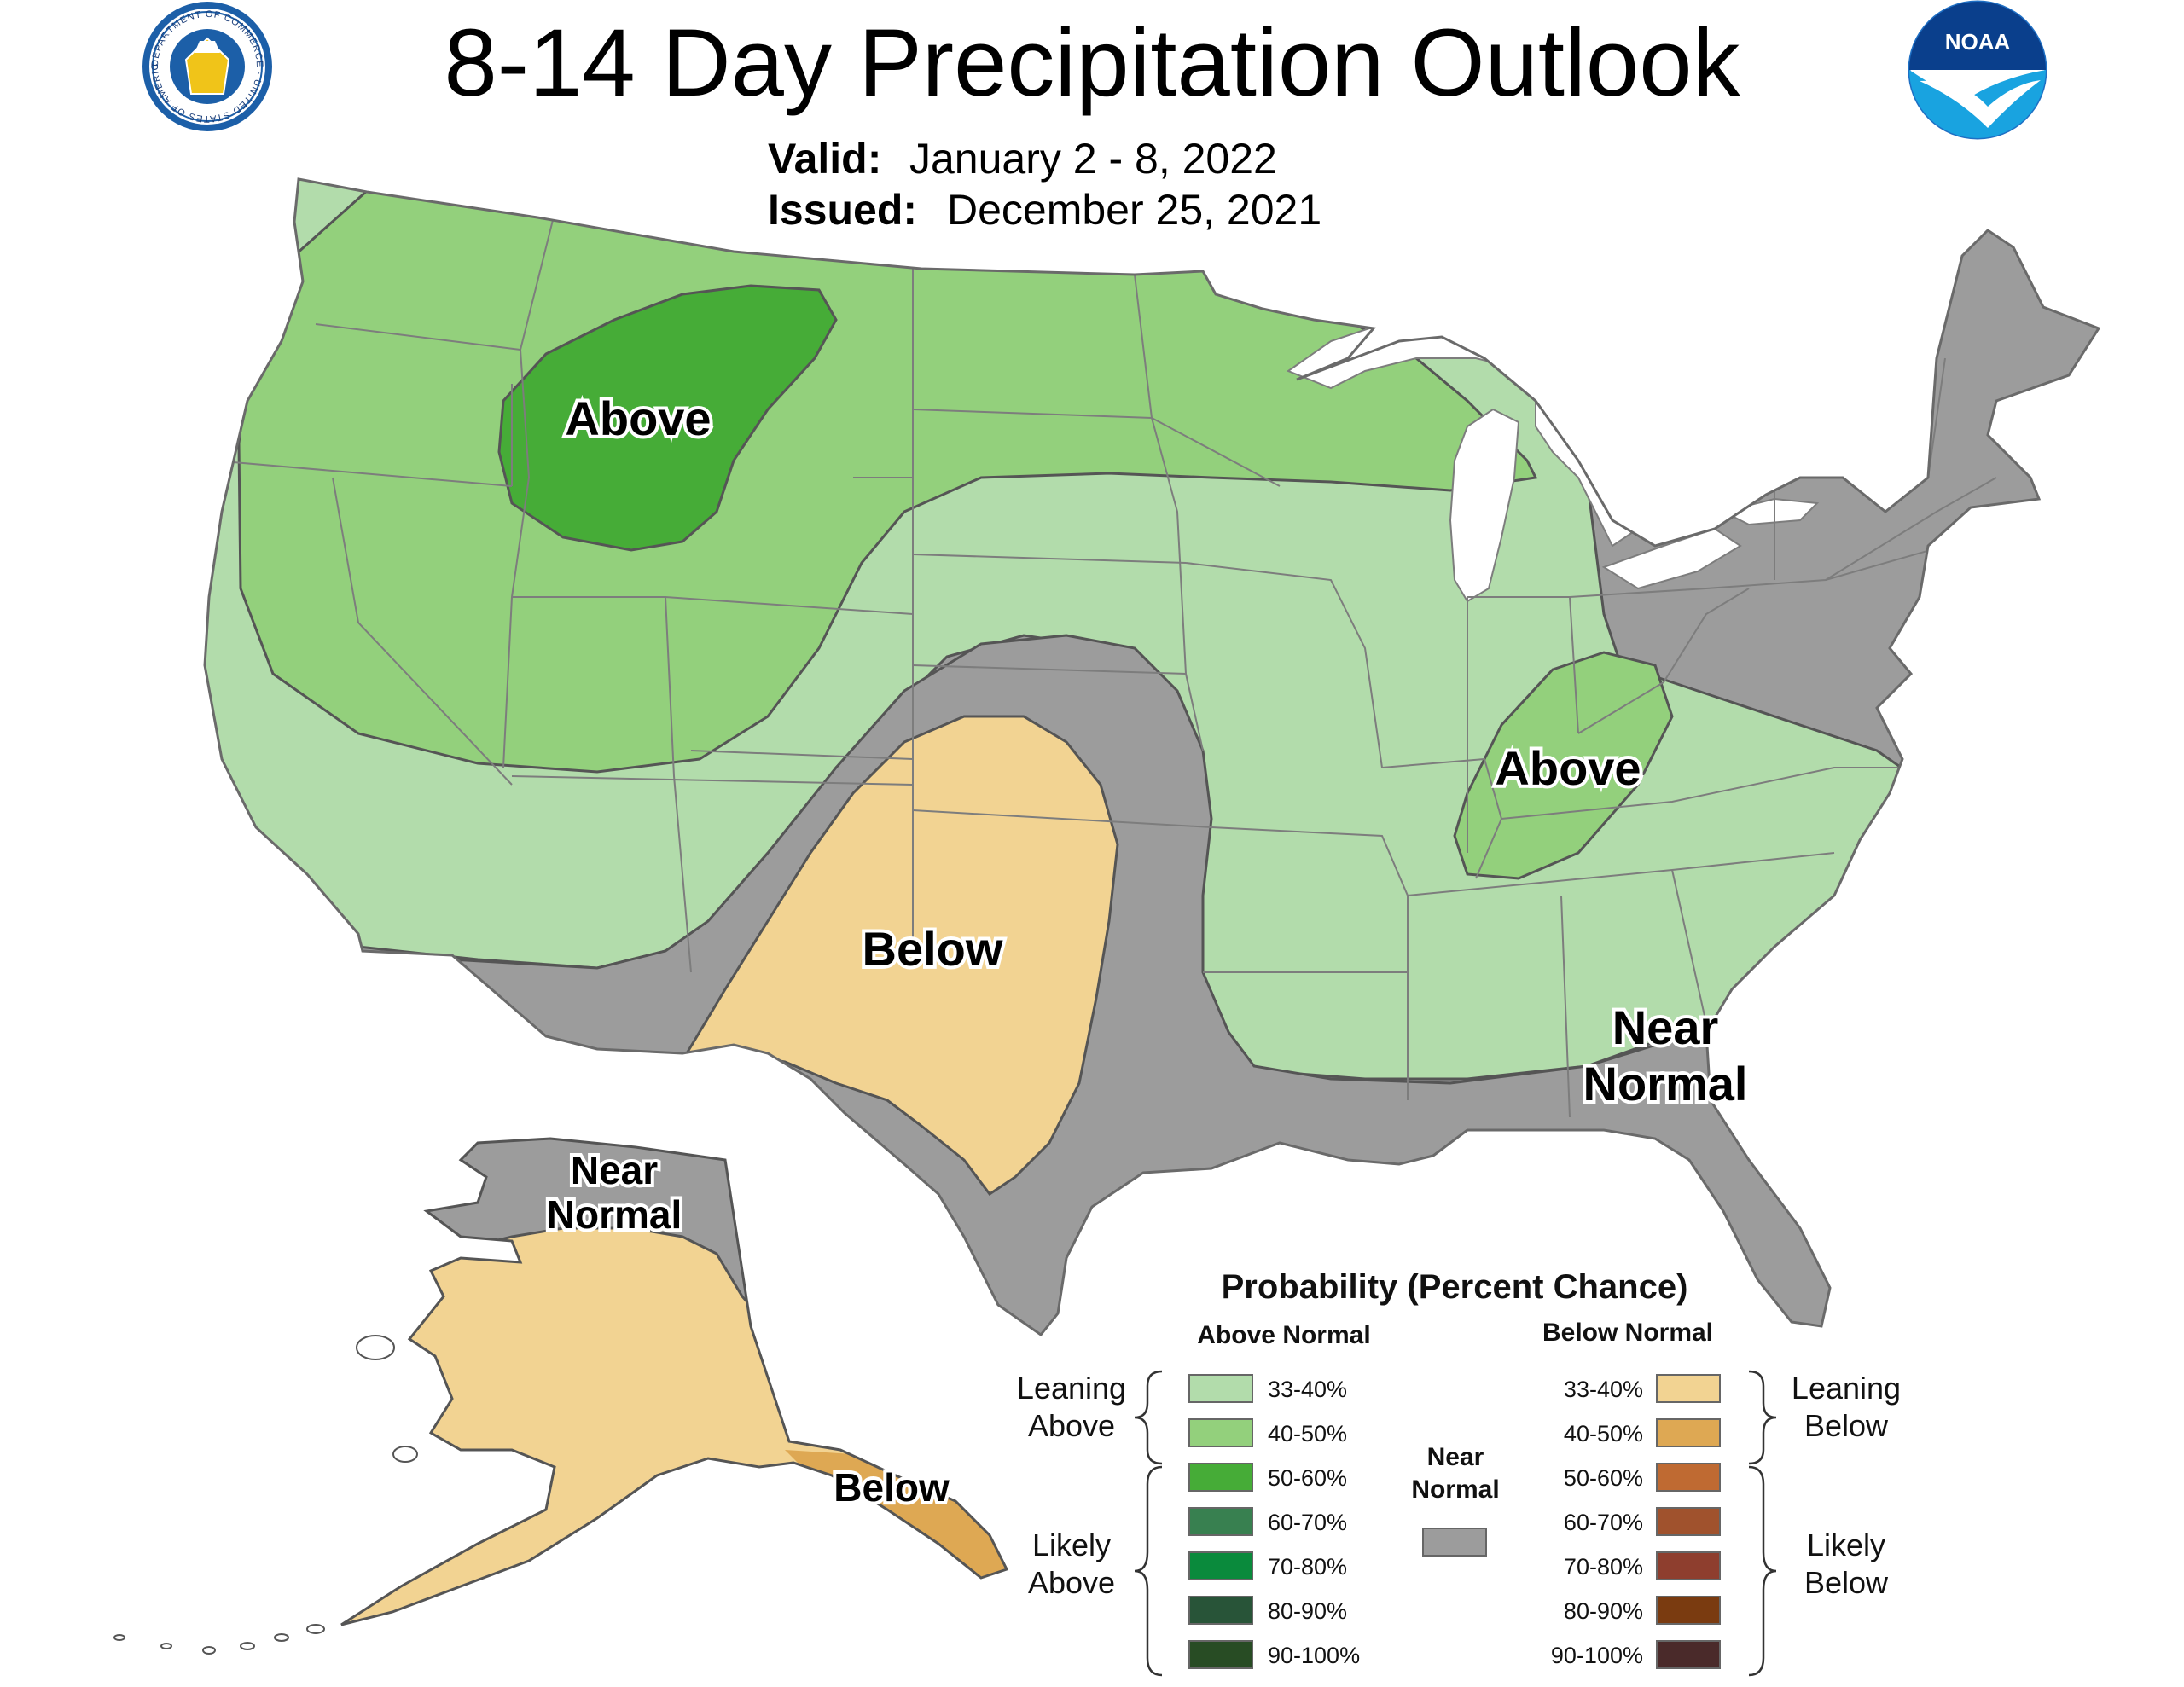 The height and width of the screenshot is (1687, 2184). Describe the element at coordinates (1071, 1426) in the screenshot. I see `legend-leaning-above-2: Above` at that location.